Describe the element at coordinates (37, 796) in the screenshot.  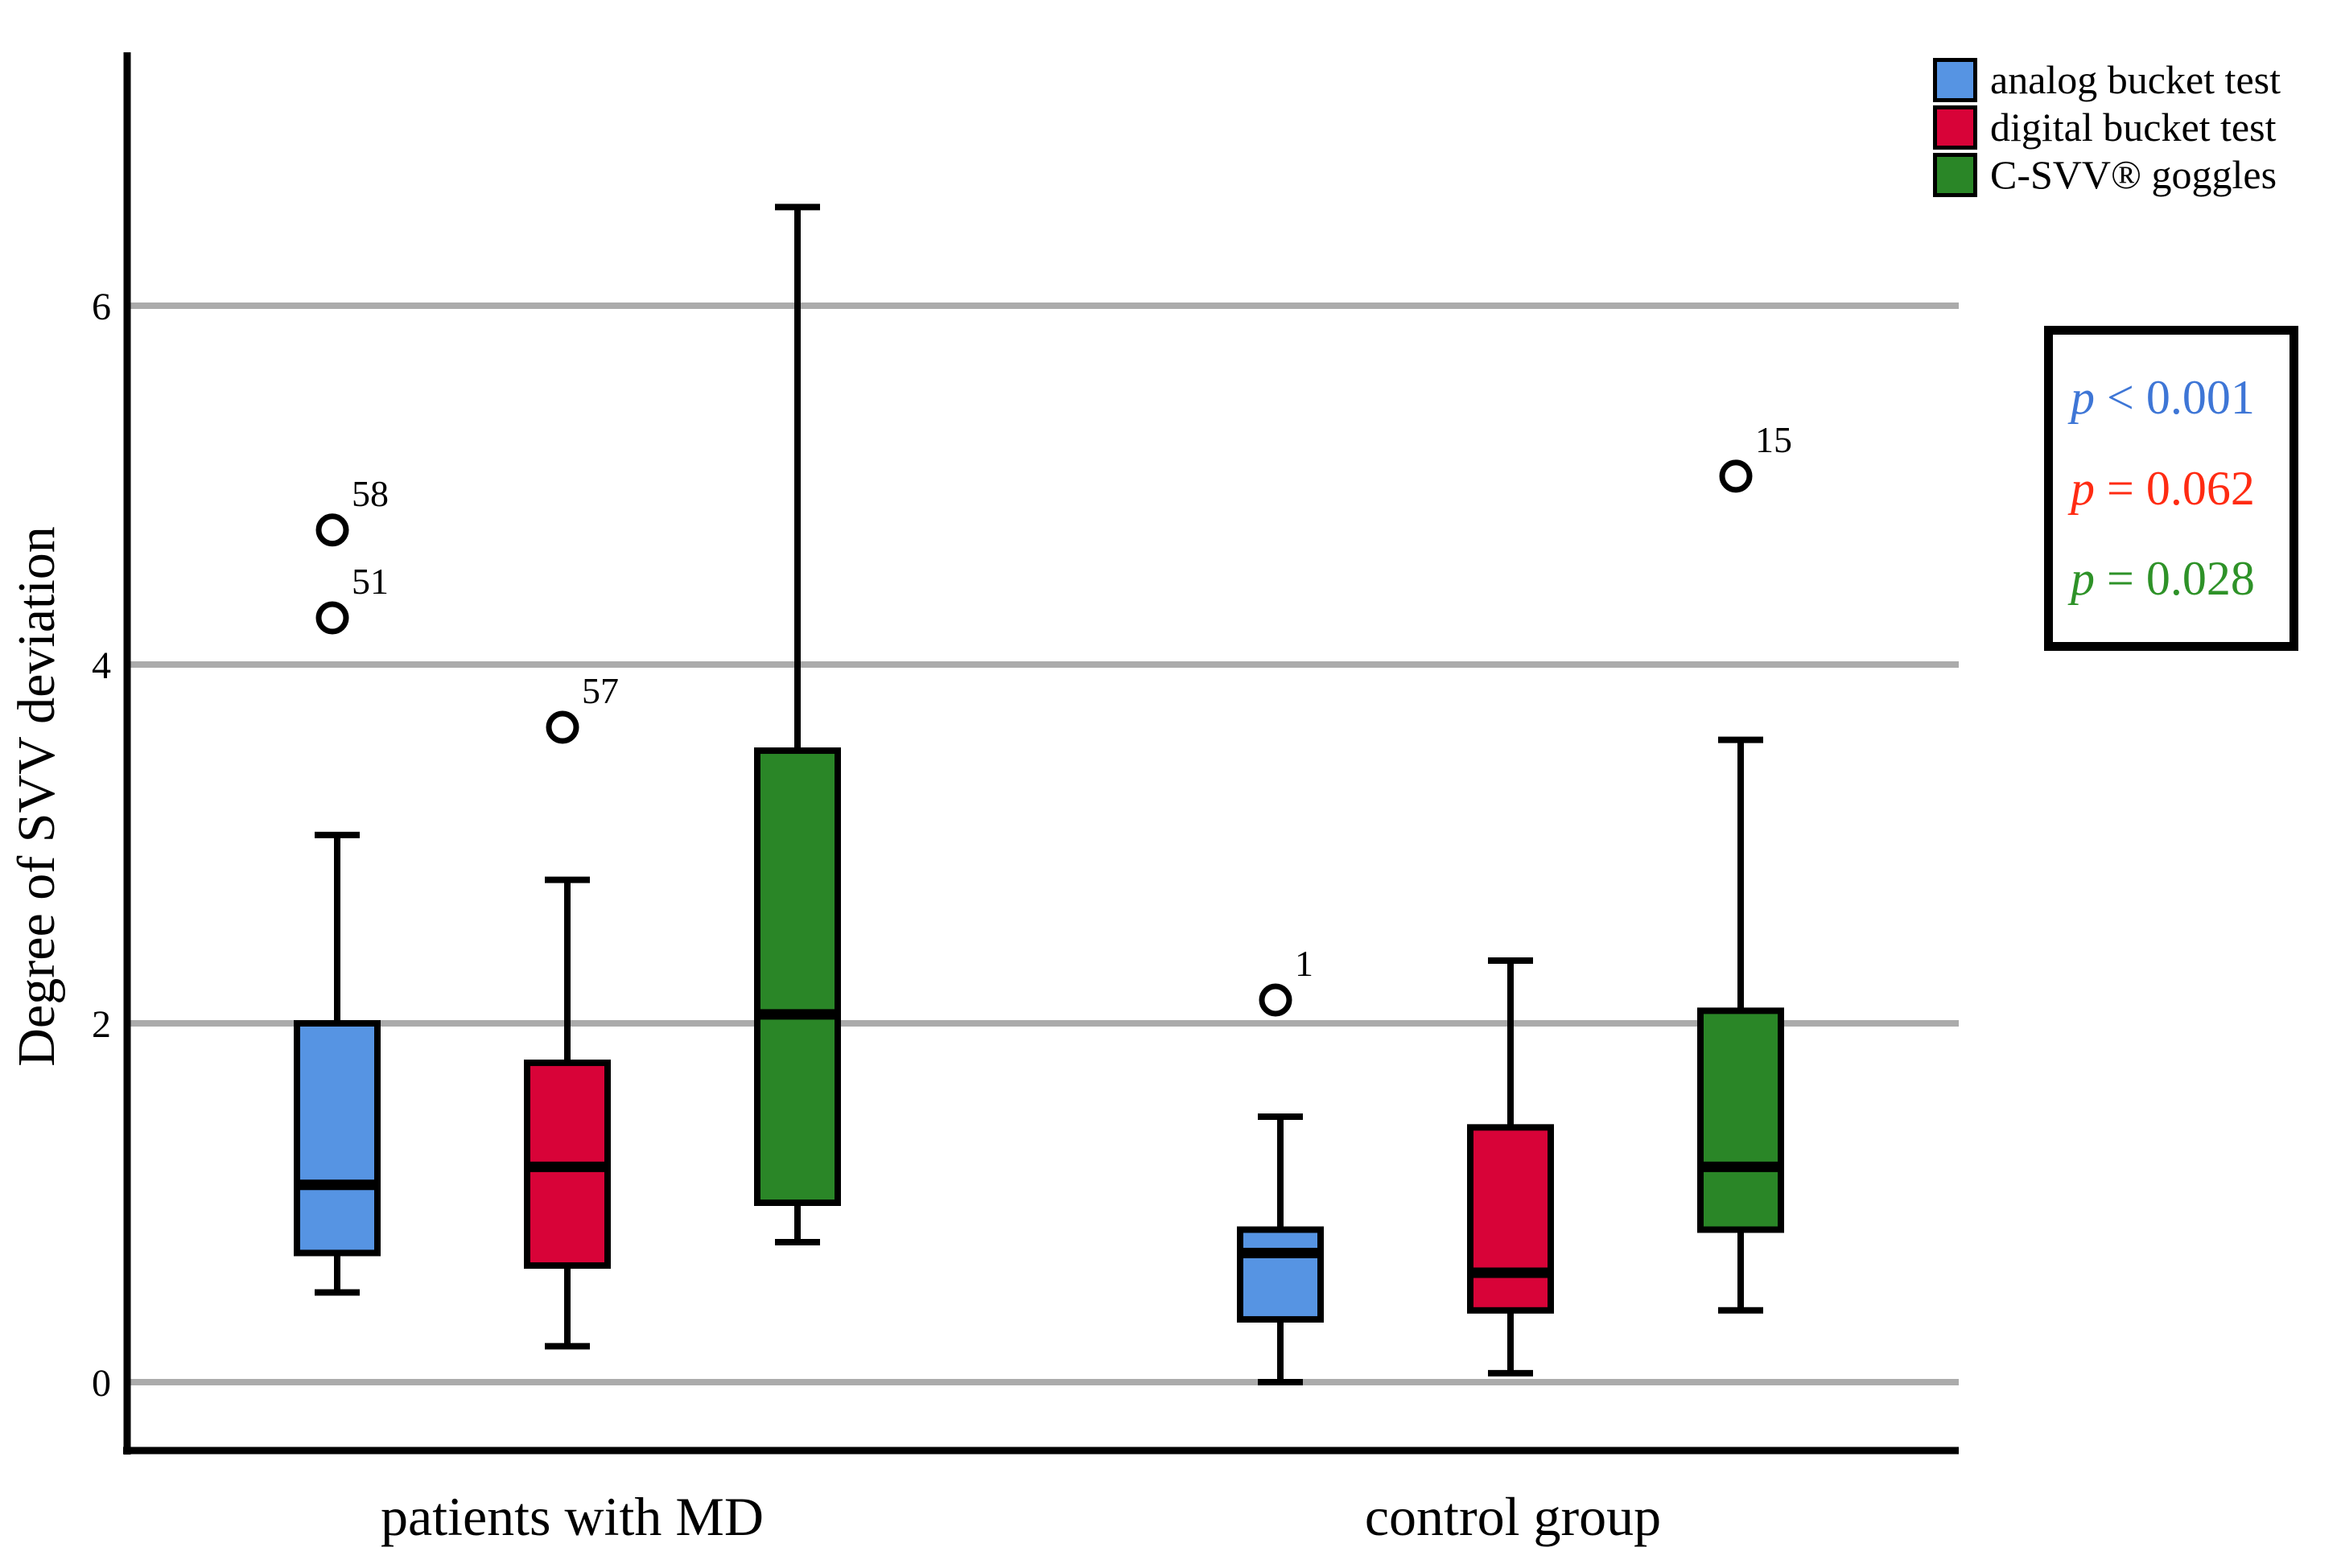
I see `y-axis-title: Degree of SVV deviation` at that location.